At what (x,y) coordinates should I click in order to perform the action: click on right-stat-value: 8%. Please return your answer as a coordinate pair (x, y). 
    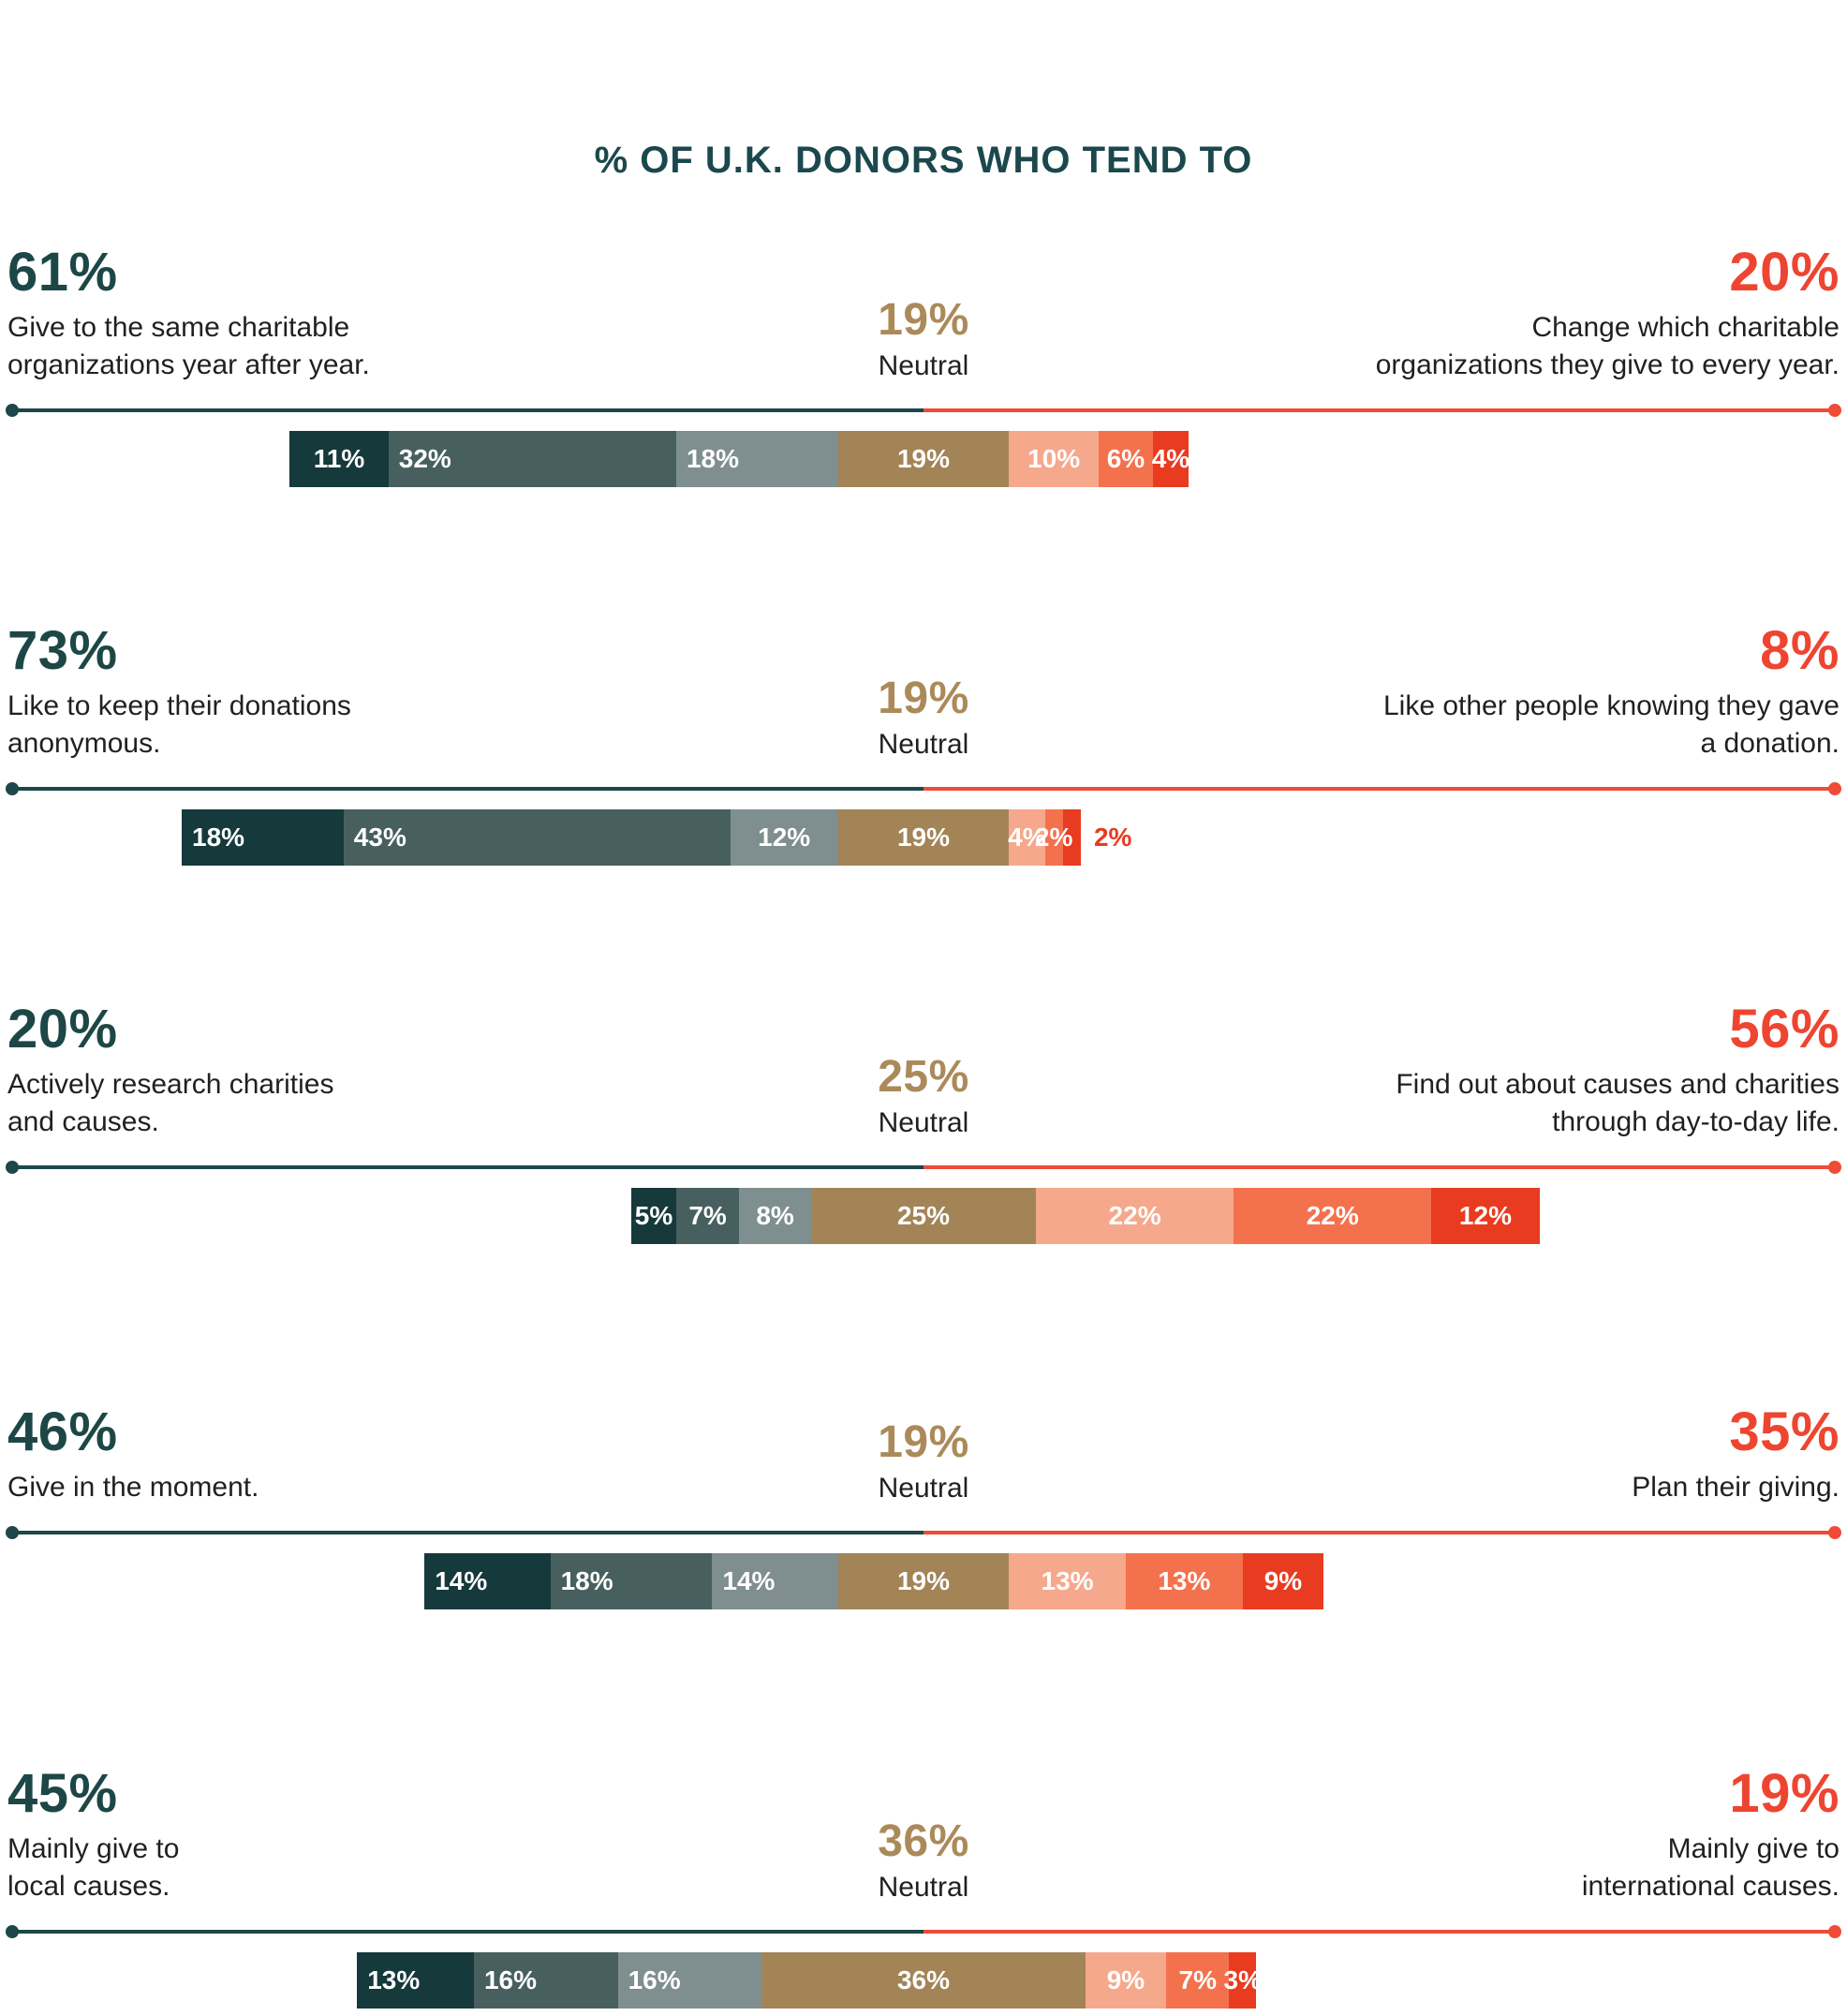
    Looking at the image, I should click on (1800, 650).